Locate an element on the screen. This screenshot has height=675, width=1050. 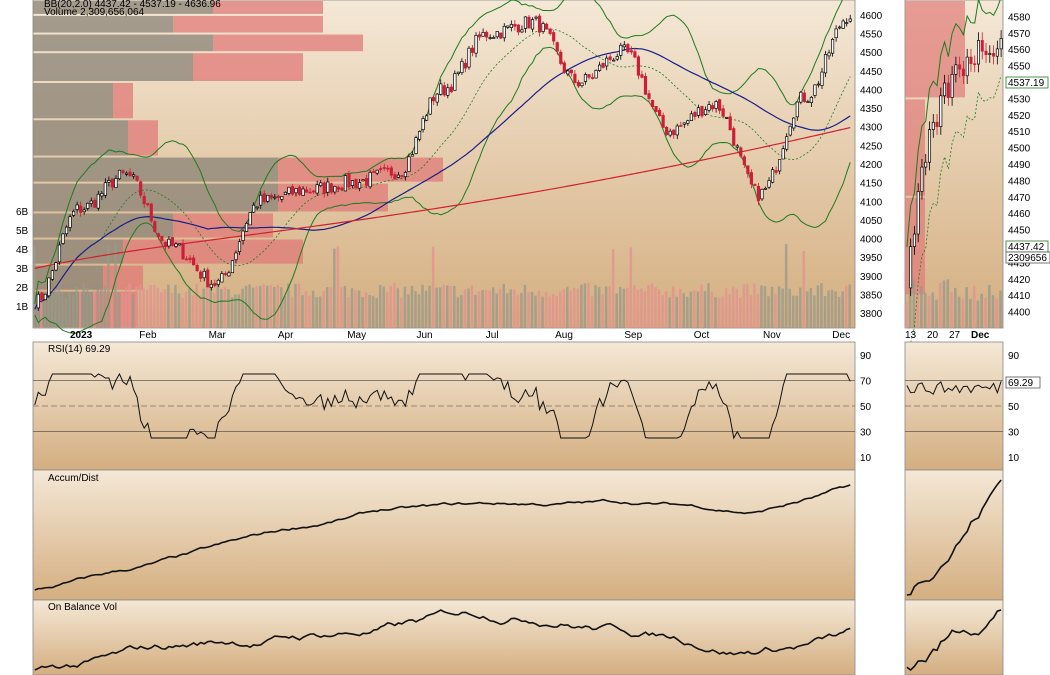
zoom-rsi-tick-label: 30 is located at coordinates (1014, 433).